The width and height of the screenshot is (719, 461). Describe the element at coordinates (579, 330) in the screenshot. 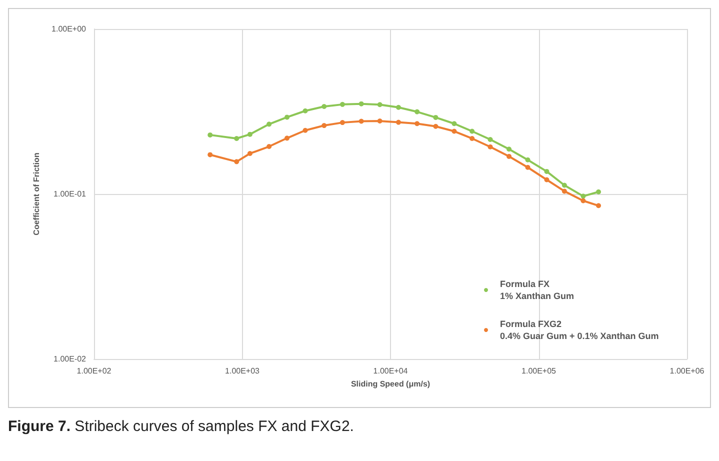

I see `legend-label: Formula FXG2 0.4% Guar Gum + 0.1% Xanthan Gum` at that location.